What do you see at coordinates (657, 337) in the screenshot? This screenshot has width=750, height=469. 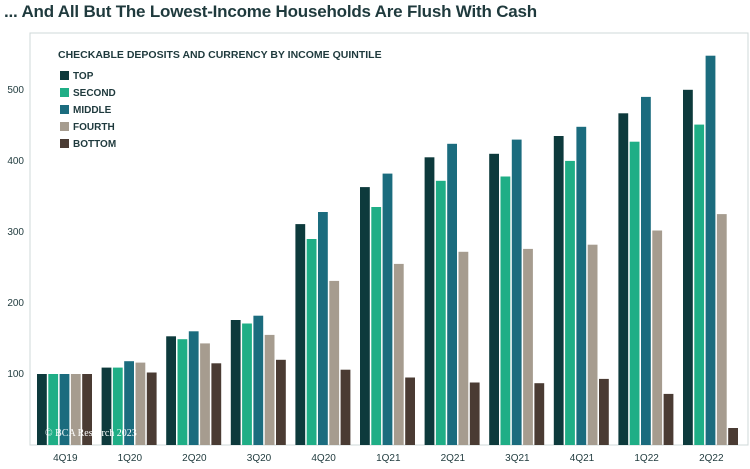 I see `bar-fourth-1q22` at bounding box center [657, 337].